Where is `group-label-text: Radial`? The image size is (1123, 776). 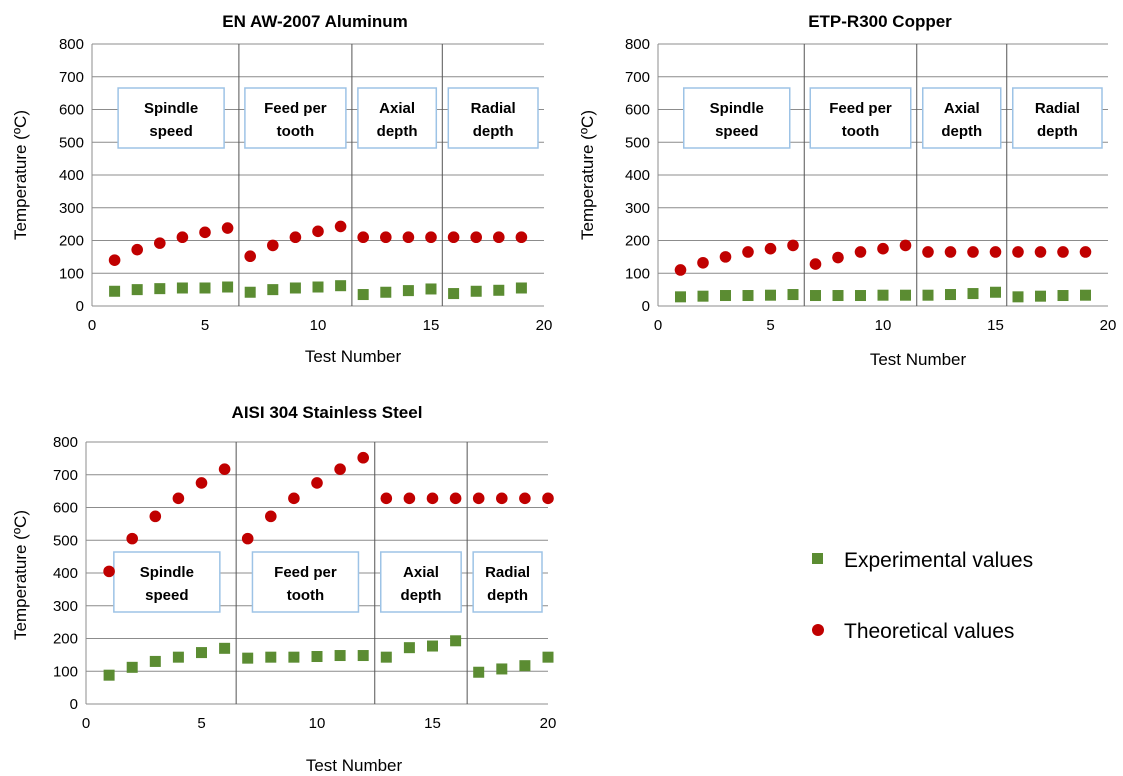 group-label-text: Radial is located at coordinates (507, 572).